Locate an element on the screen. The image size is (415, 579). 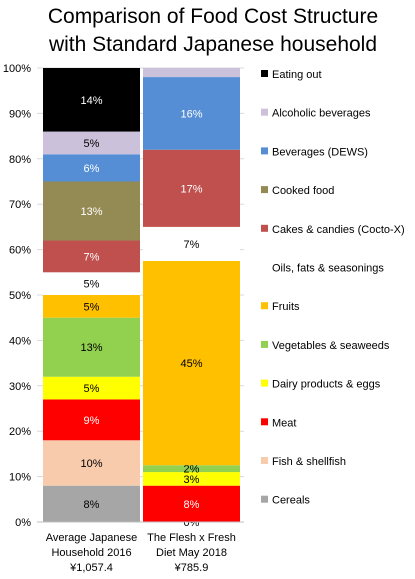
data-label: 9% is located at coordinates (92, 421).